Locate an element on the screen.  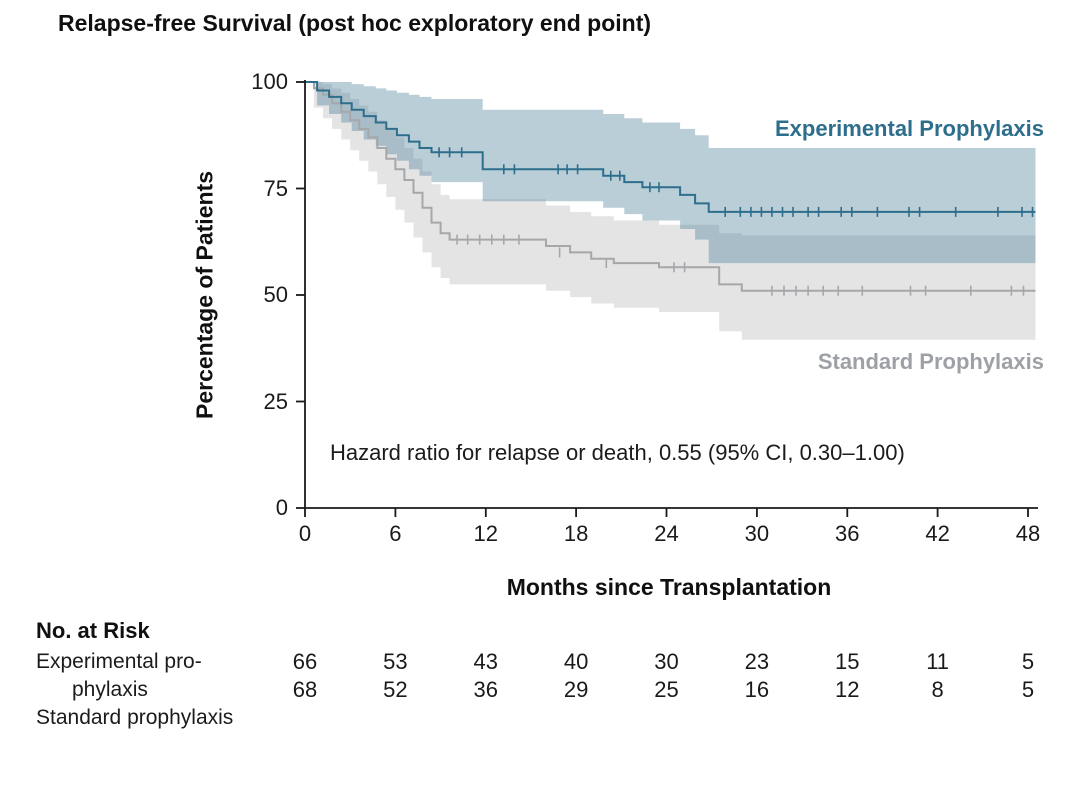
x-tick-label: 12 is located at coordinates (485, 533).